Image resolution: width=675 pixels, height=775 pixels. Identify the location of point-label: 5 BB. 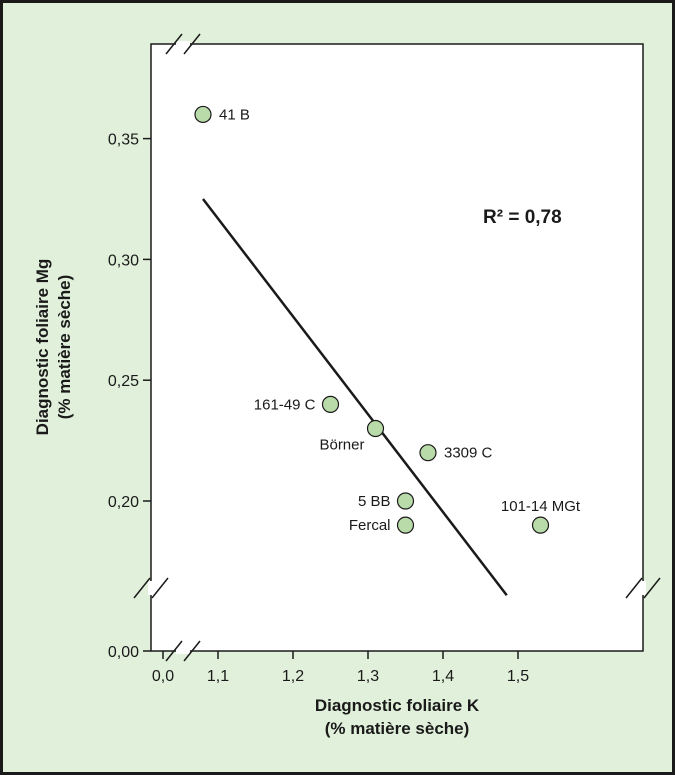
(374, 501).